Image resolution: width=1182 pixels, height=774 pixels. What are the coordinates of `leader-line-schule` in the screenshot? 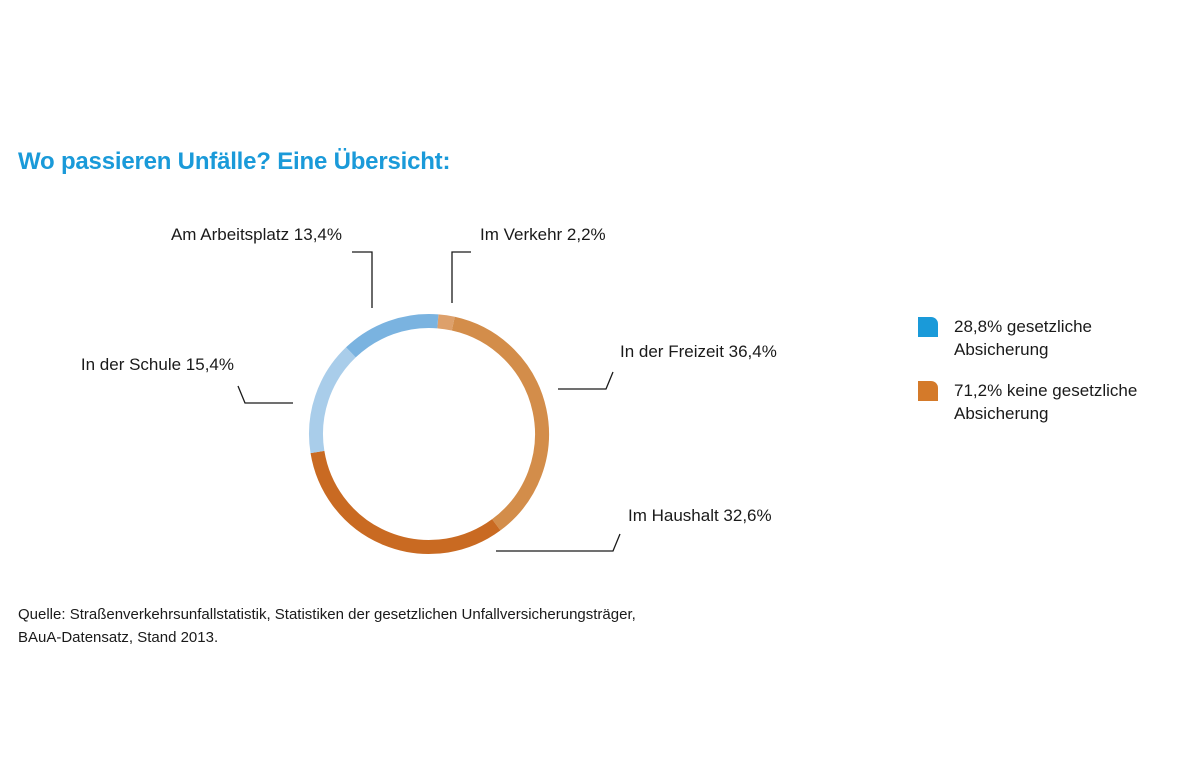 It's located at (265, 394).